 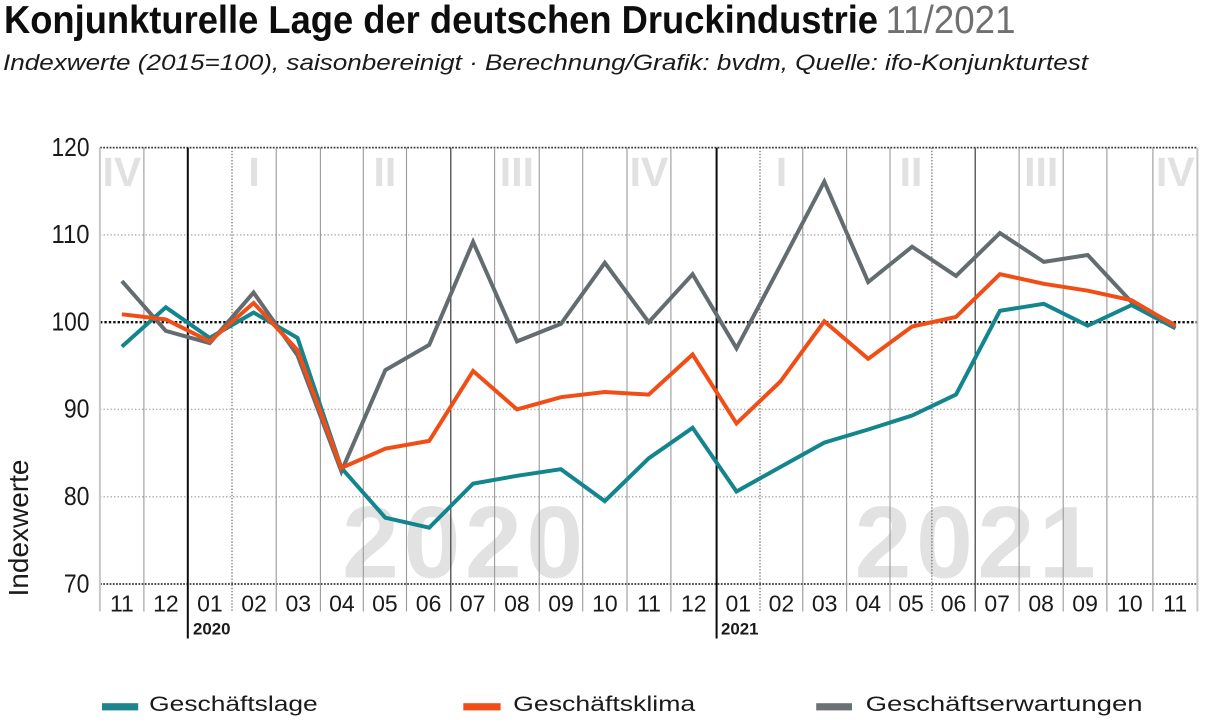 What do you see at coordinates (233, 704) in the screenshot?
I see `svg-text: Geschäftslage` at bounding box center [233, 704].